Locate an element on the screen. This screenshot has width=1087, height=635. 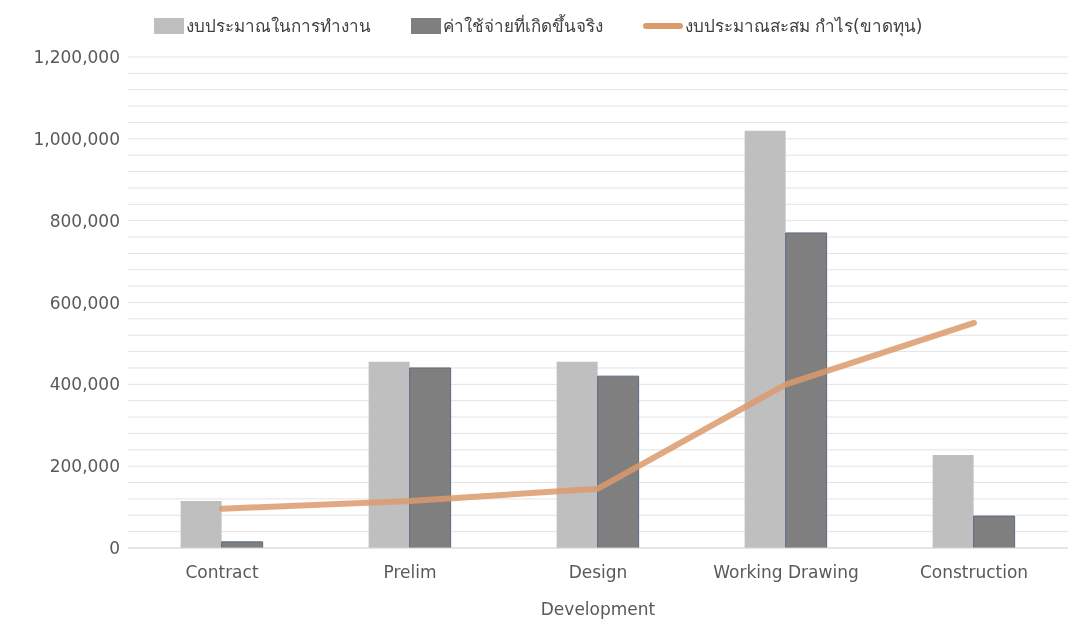
x-tick-label: Construction is located at coordinates (974, 572).